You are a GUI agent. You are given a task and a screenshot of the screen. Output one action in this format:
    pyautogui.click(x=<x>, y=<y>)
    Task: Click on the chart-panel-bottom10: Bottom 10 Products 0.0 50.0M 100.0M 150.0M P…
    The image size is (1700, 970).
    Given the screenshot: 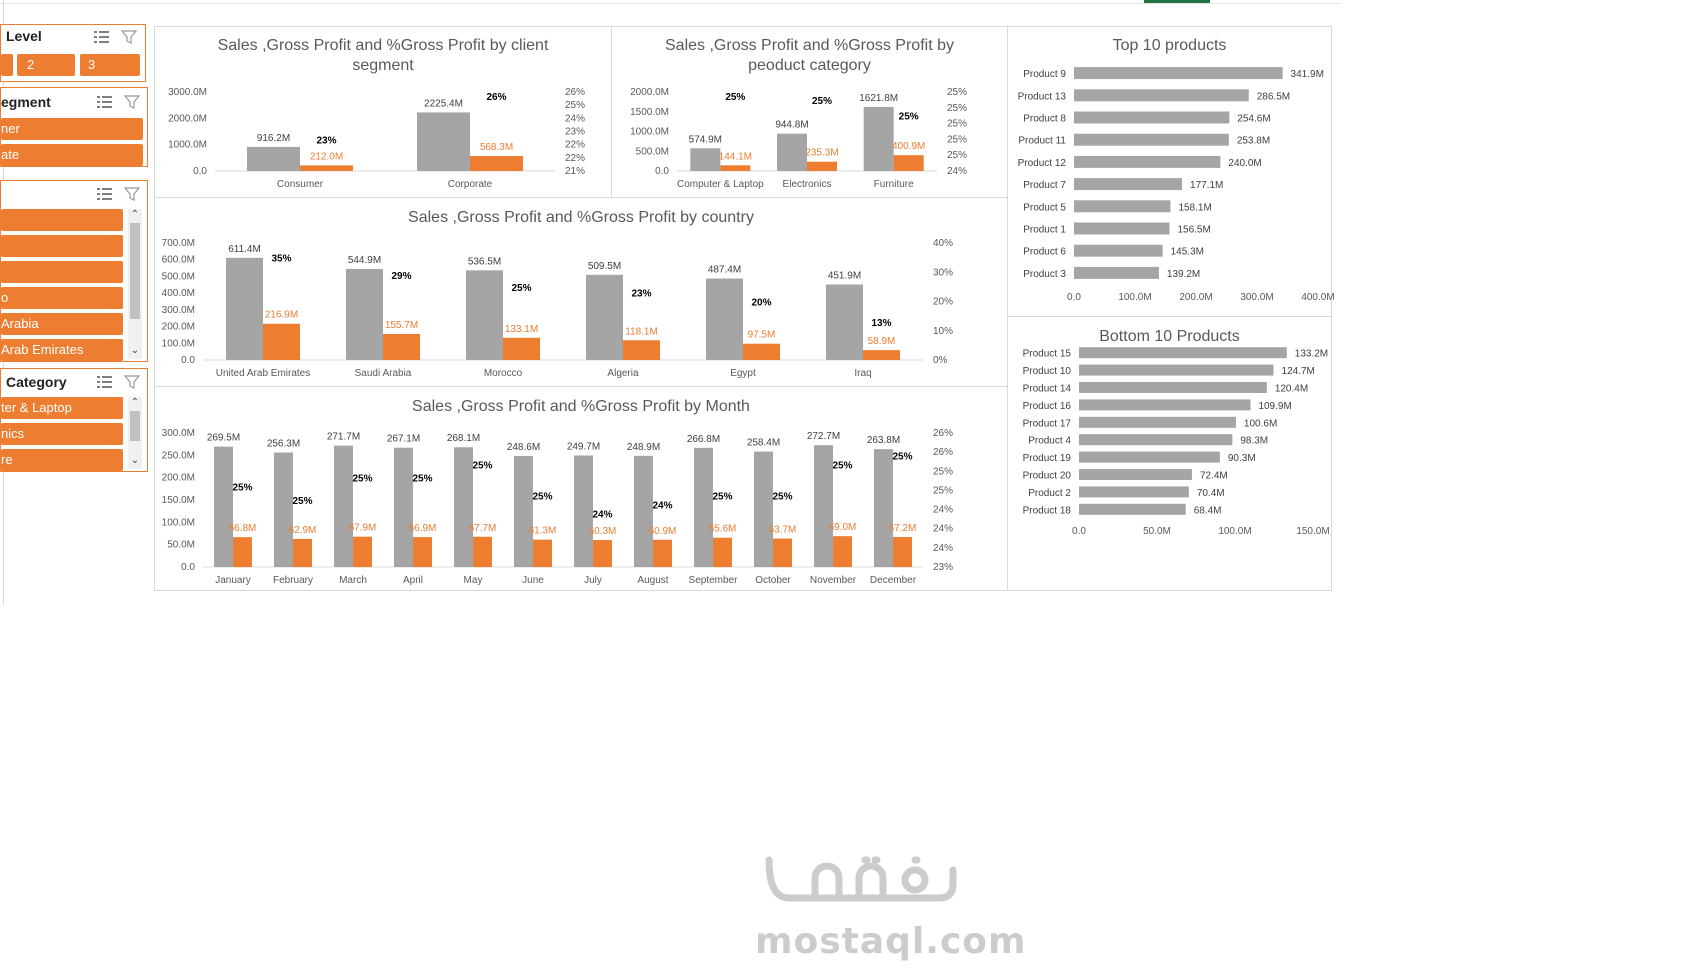 What is the action you would take?
    pyautogui.click(x=1169, y=453)
    